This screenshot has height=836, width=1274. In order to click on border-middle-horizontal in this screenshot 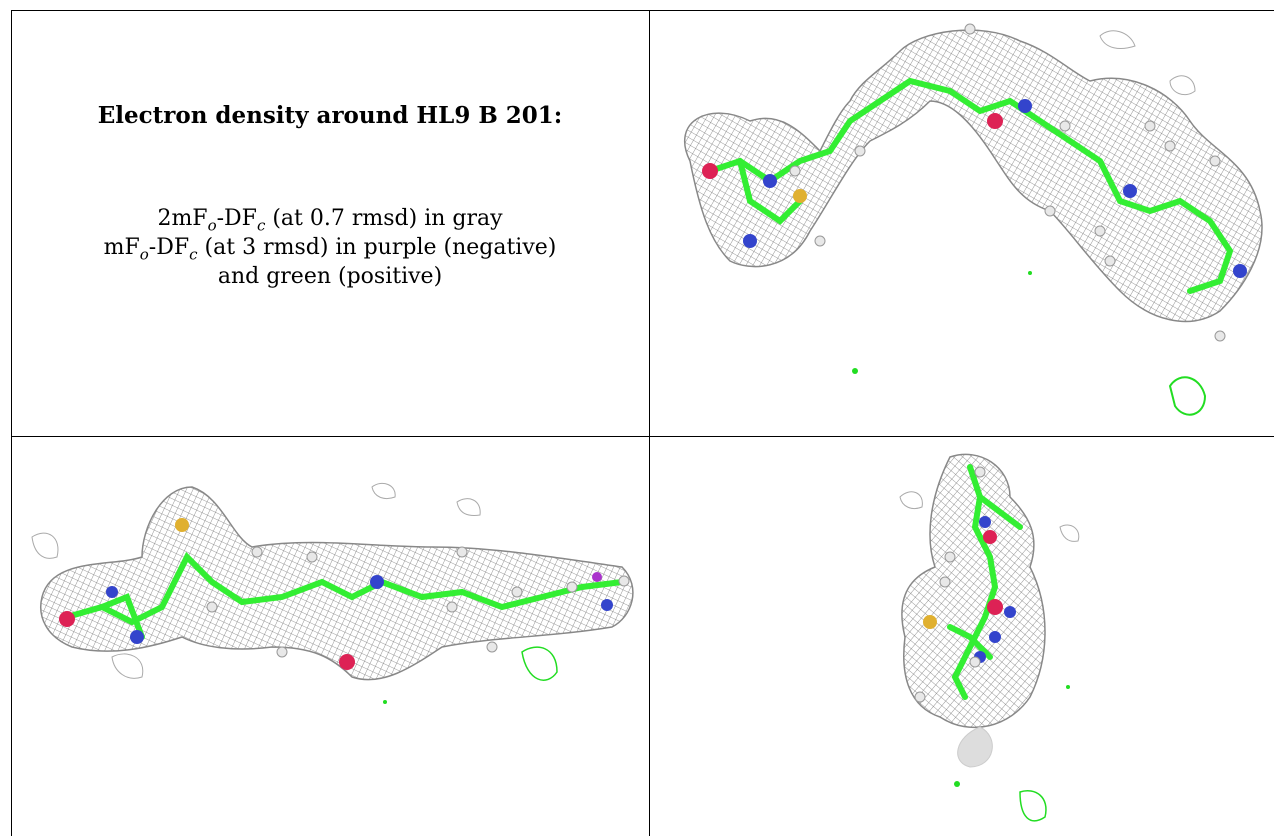, I will do `click(642, 436)`.